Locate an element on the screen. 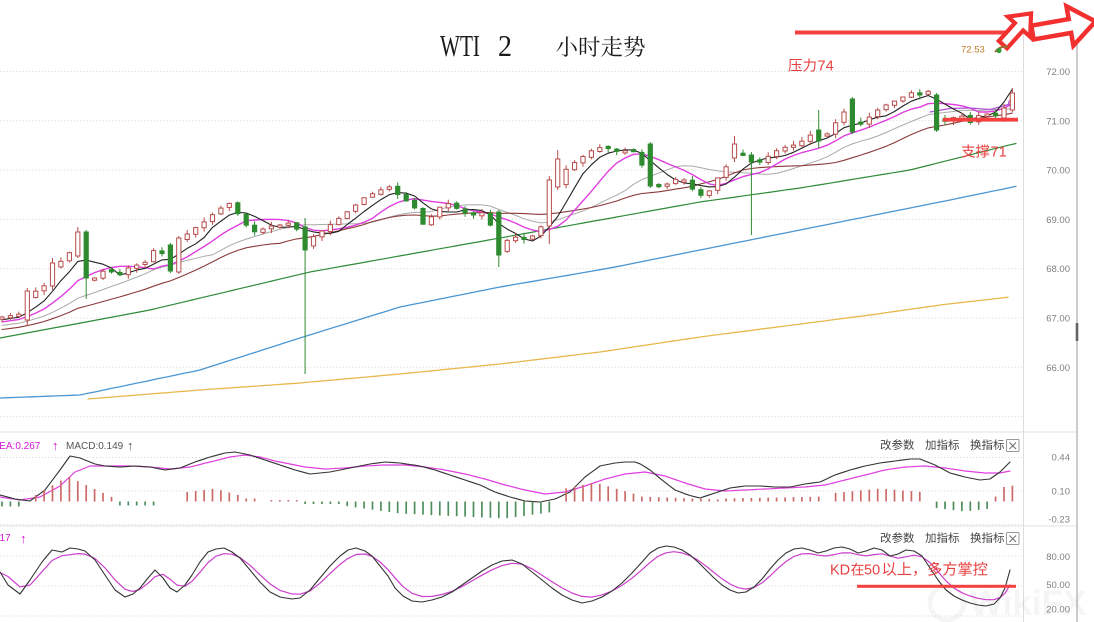 The height and width of the screenshot is (622, 1094). svg-text: 20.00 is located at coordinates (1058, 610).